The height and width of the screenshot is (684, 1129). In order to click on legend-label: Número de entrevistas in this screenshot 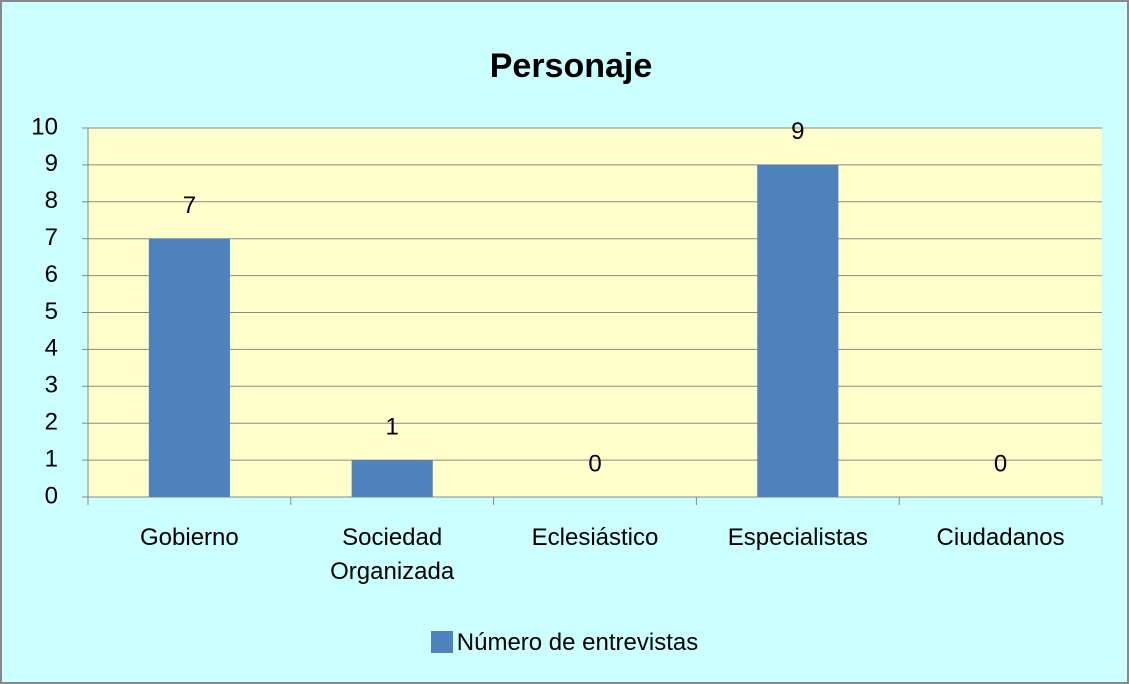, I will do `click(577, 642)`.